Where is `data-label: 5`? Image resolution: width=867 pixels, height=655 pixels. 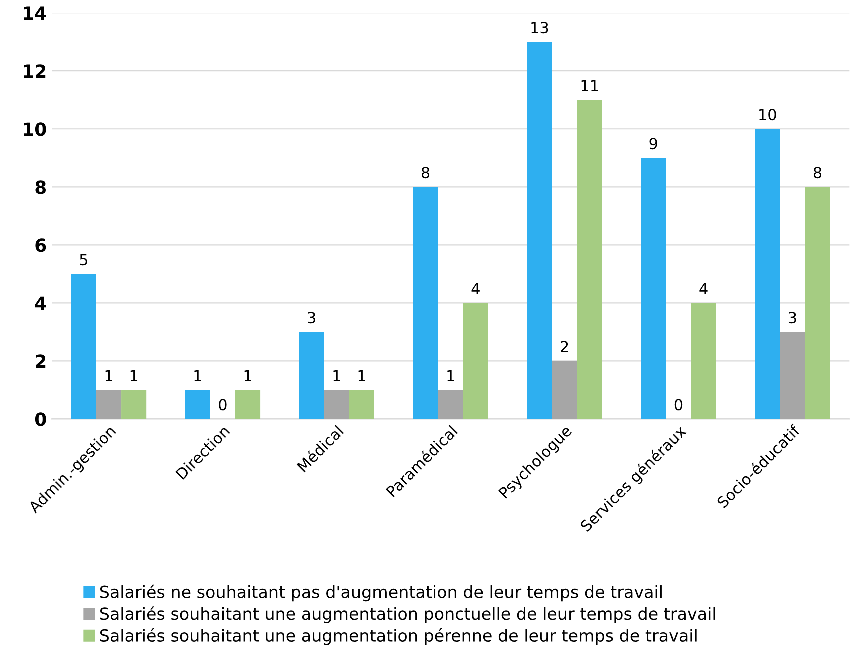
data-label: 5 is located at coordinates (84, 260).